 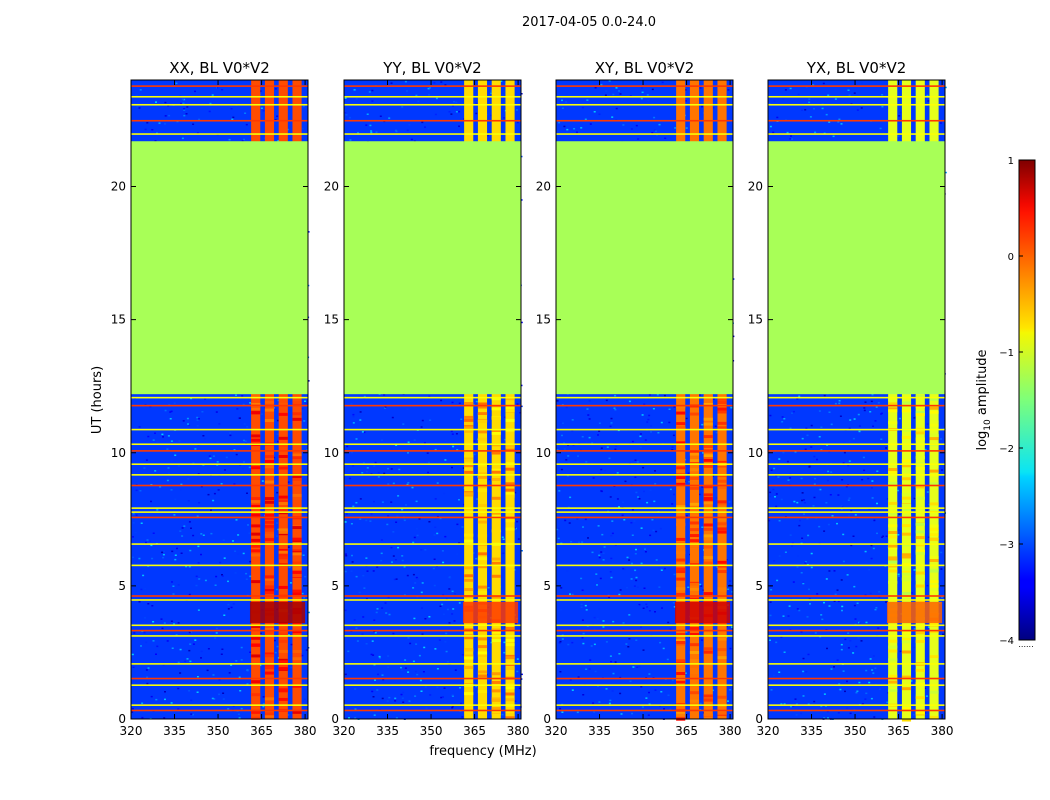 What do you see at coordinates (1006, 449) in the screenshot?
I see `colorbar-tick-label: −2` at bounding box center [1006, 449].